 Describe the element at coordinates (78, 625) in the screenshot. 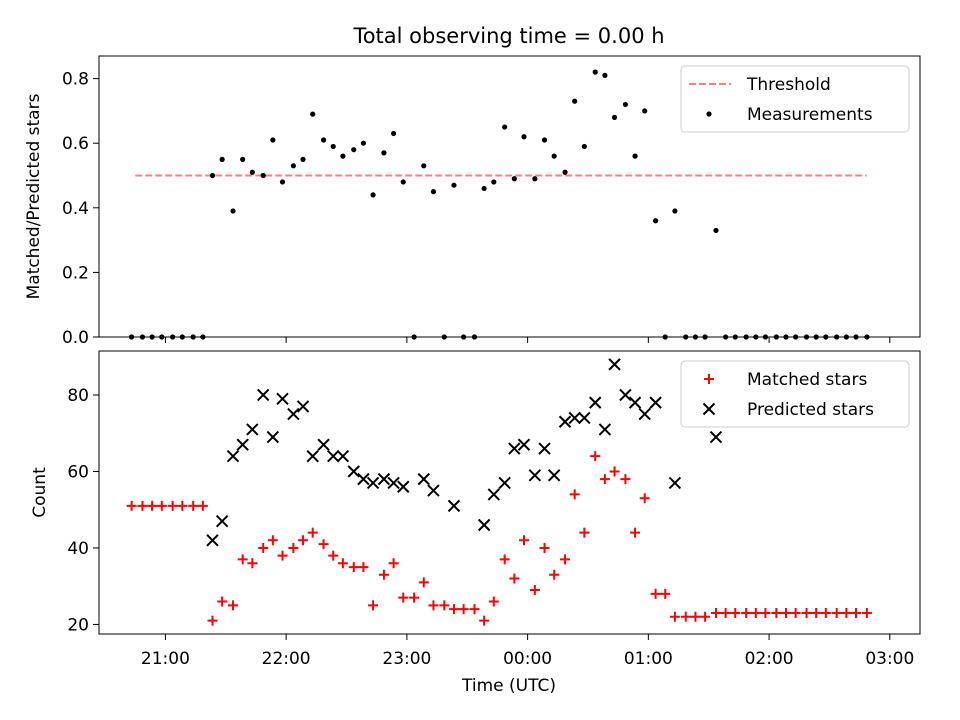

I see `y-tick-label: 20` at that location.